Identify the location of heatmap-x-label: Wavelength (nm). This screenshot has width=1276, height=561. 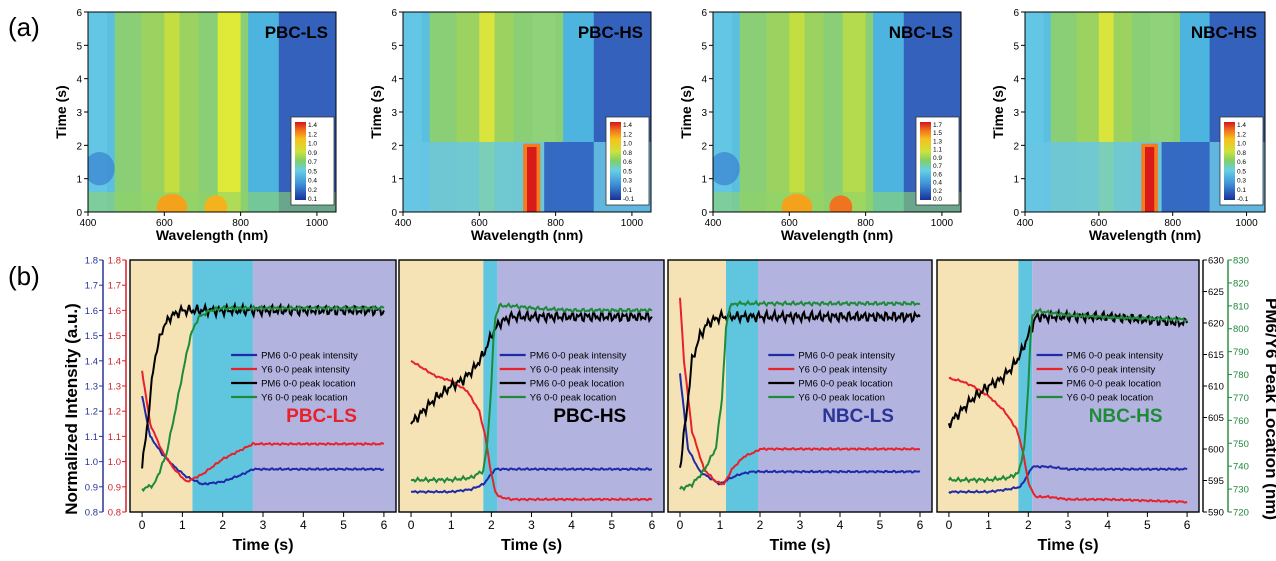
(837, 235).